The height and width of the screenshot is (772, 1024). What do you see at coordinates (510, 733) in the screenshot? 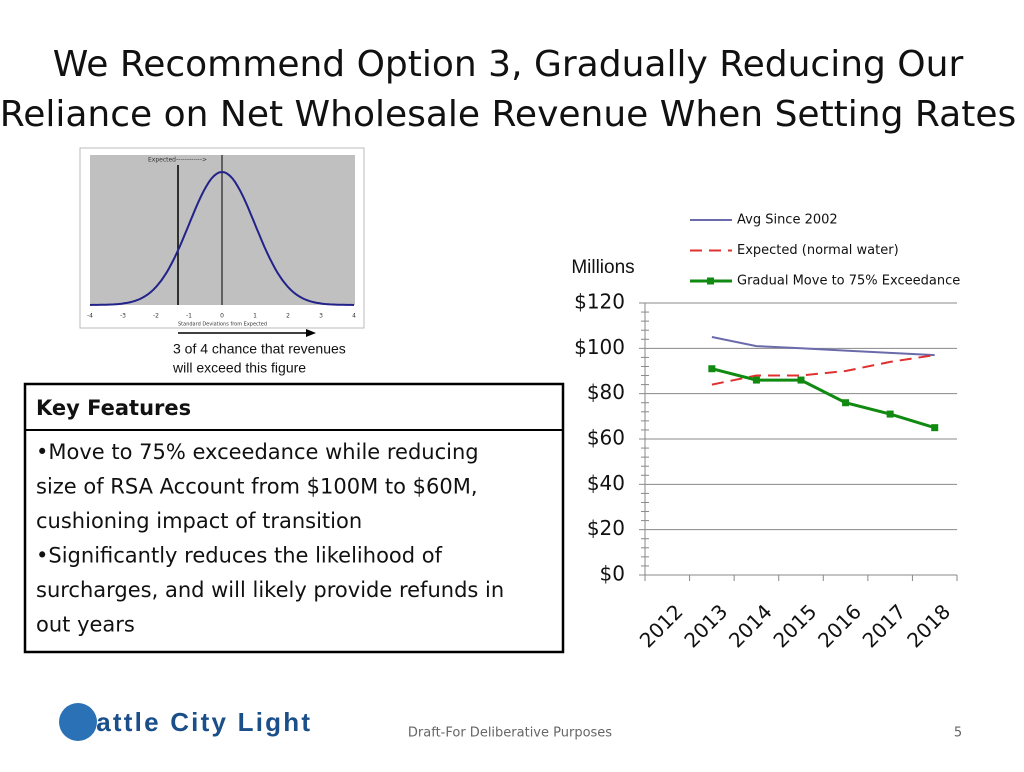
I see `footer: Draft-For Deliberative Purposes` at bounding box center [510, 733].